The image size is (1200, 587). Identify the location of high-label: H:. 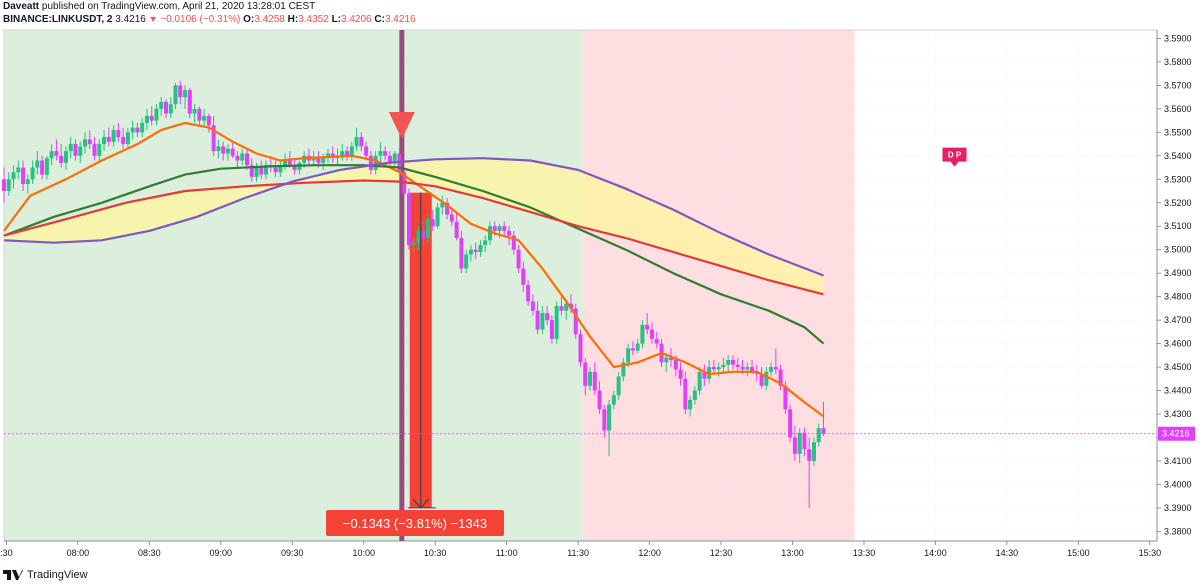
(293, 19).